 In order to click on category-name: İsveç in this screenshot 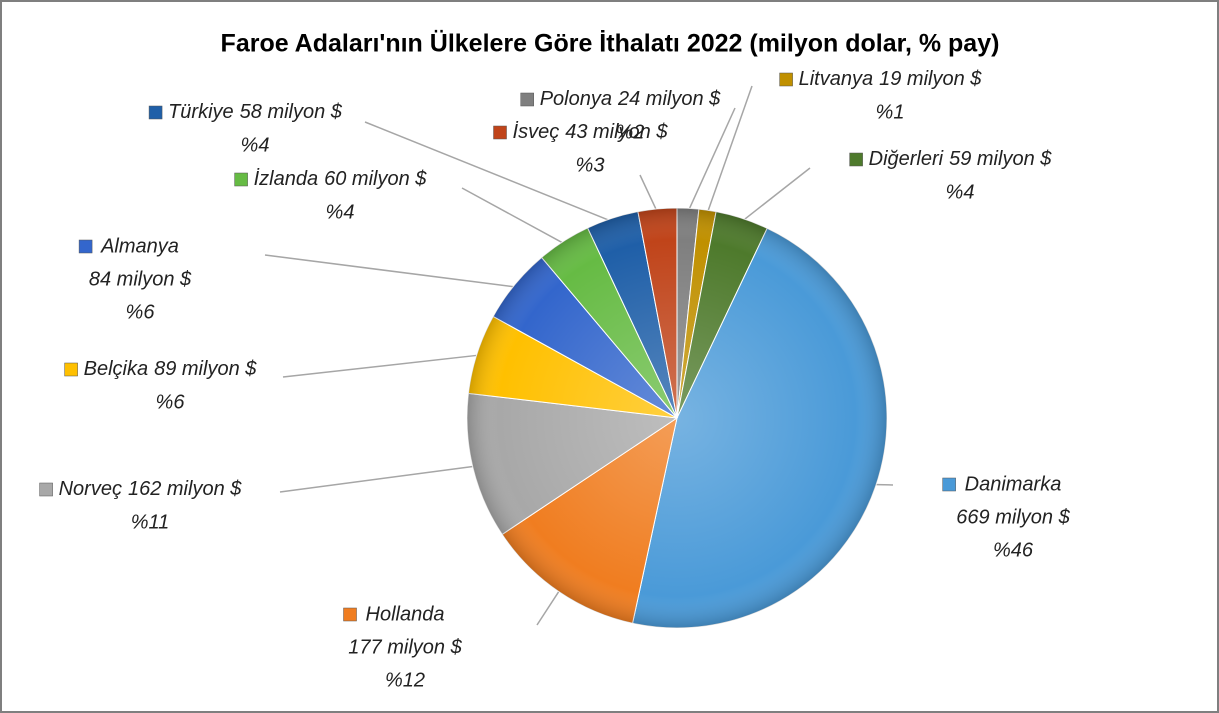, I will do `click(536, 132)`.